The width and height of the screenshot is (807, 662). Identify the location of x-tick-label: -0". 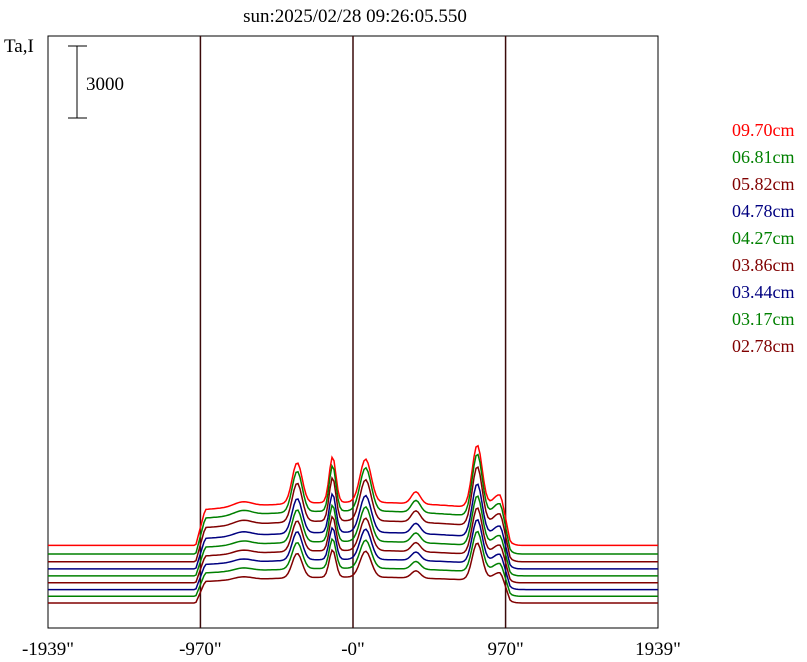
(353, 649).